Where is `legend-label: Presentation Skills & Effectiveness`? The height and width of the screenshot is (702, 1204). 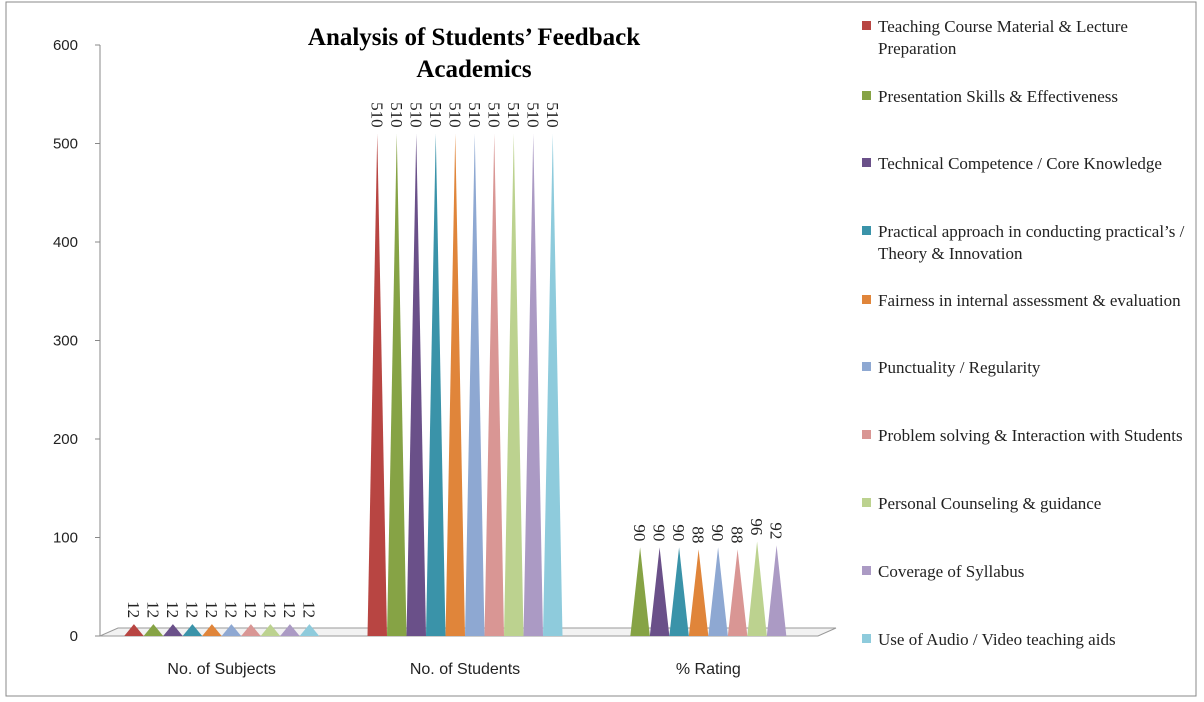 legend-label: Presentation Skills & Effectiveness is located at coordinates (998, 96).